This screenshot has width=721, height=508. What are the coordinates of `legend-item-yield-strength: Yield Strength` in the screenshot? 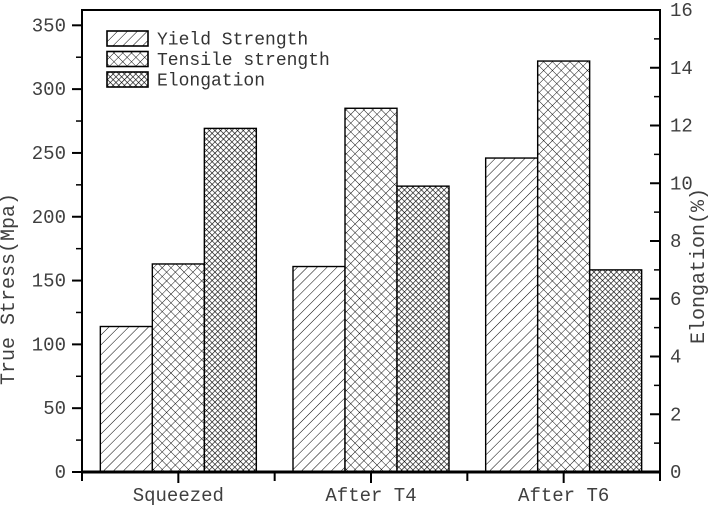 It's located at (207, 40).